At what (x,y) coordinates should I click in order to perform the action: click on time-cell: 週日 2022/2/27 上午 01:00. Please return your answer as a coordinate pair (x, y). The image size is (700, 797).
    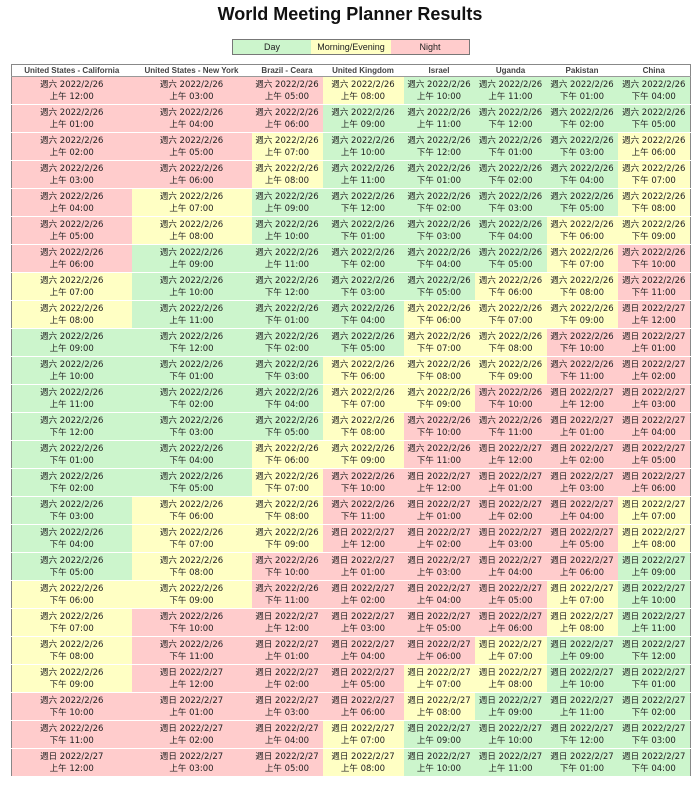
    Looking at the image, I should click on (654, 342).